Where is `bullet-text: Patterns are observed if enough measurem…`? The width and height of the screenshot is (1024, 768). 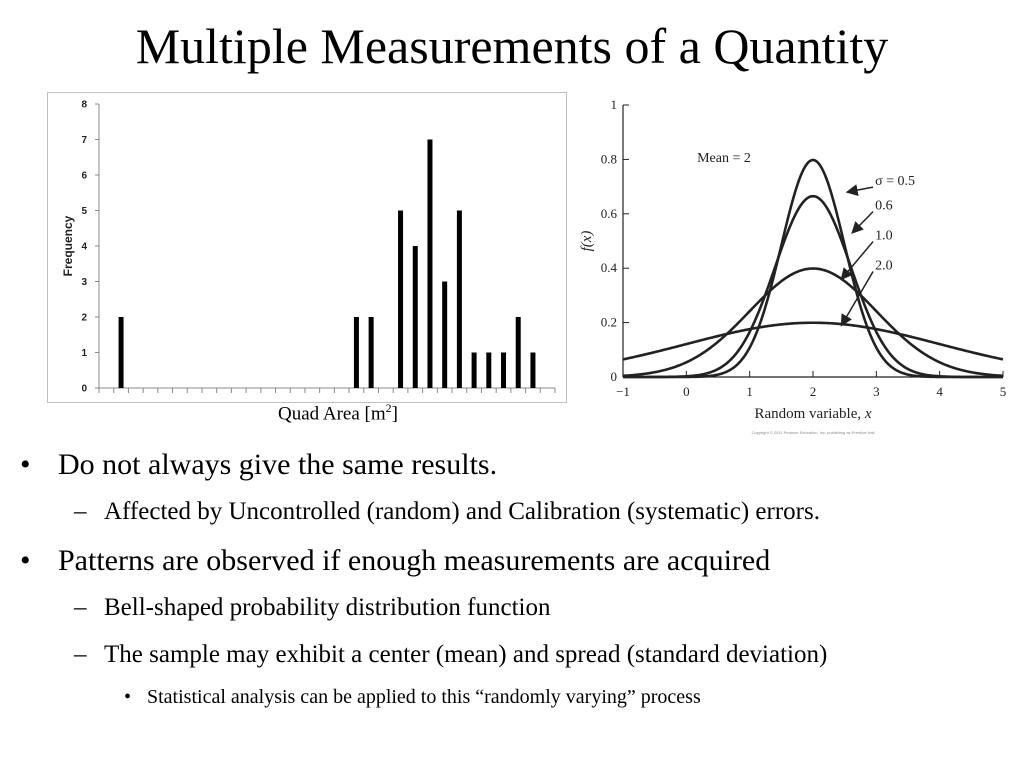
bullet-text: Patterns are observed if enough measurem… is located at coordinates (414, 560).